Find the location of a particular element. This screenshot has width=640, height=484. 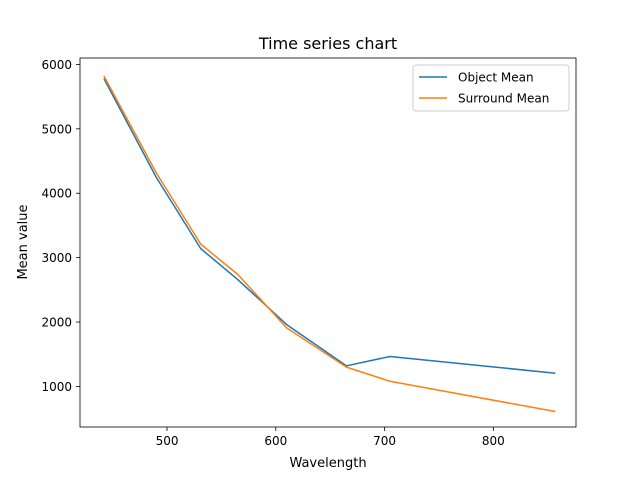

chart-title: Time series chart is located at coordinates (327, 43).